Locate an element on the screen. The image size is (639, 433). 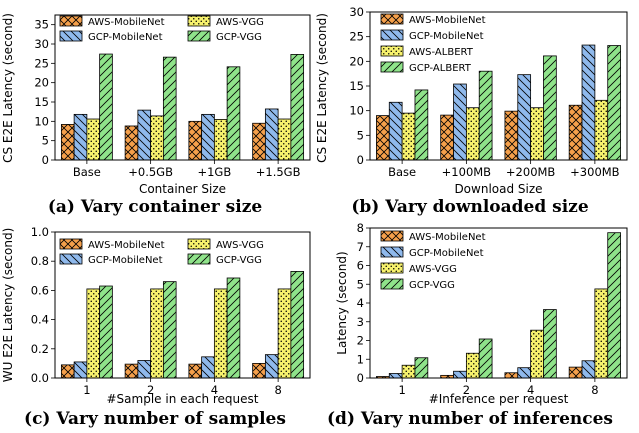
y-axis-title: WU E2E Latency (second) is located at coordinates (8, 305).